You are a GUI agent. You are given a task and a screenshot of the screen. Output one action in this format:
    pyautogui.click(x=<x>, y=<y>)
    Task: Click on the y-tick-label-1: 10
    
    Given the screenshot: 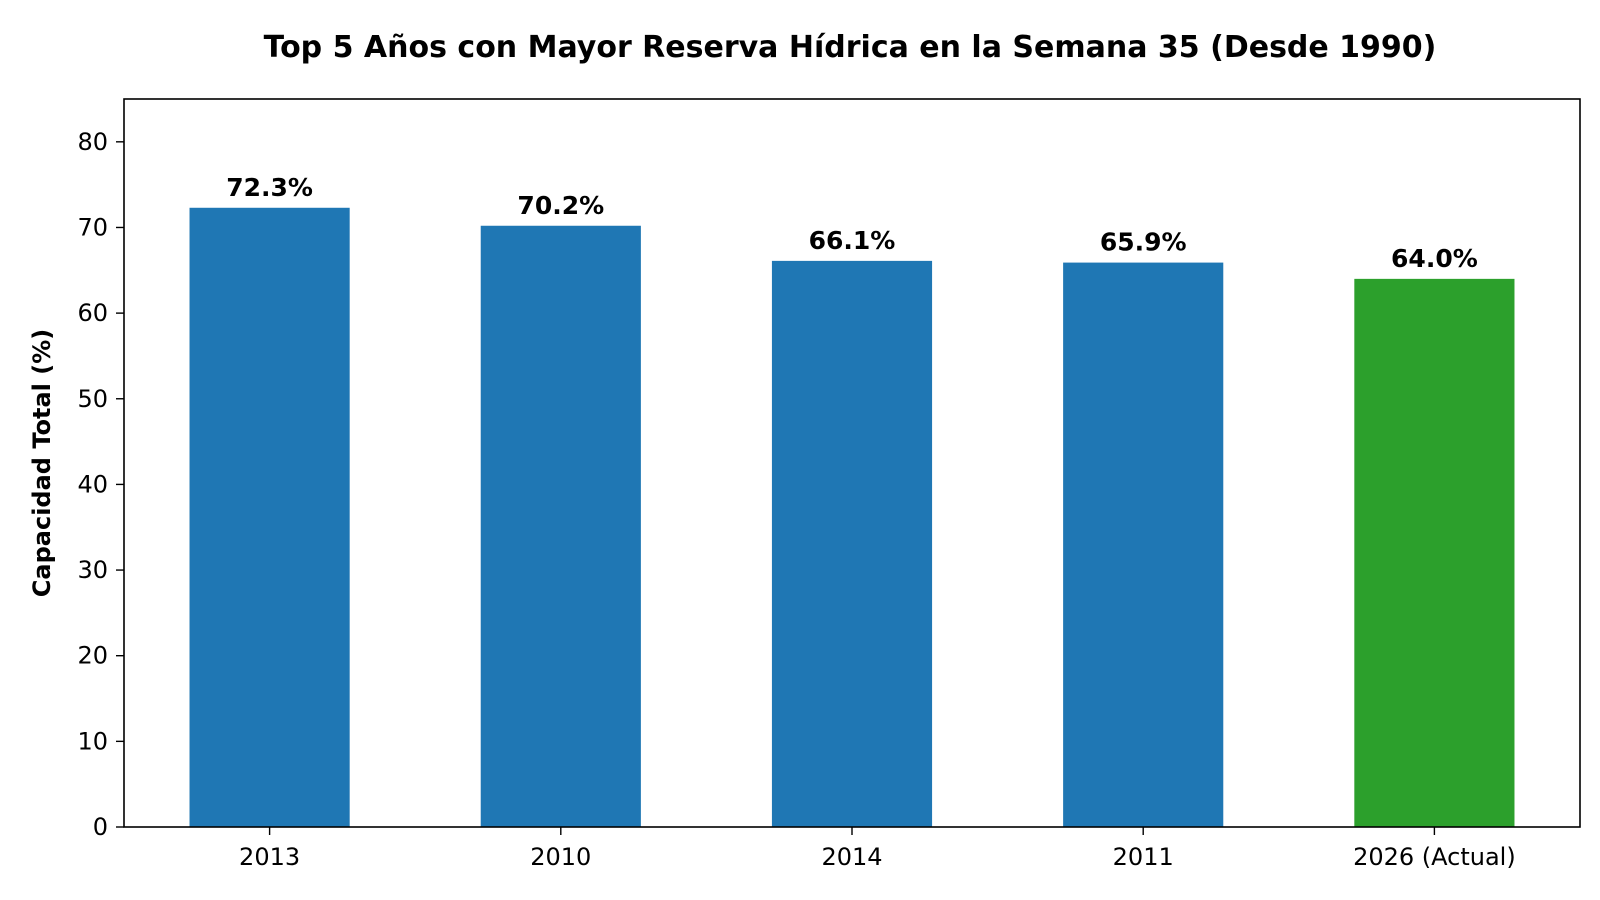 What is the action you would take?
    pyautogui.click(x=92, y=741)
    